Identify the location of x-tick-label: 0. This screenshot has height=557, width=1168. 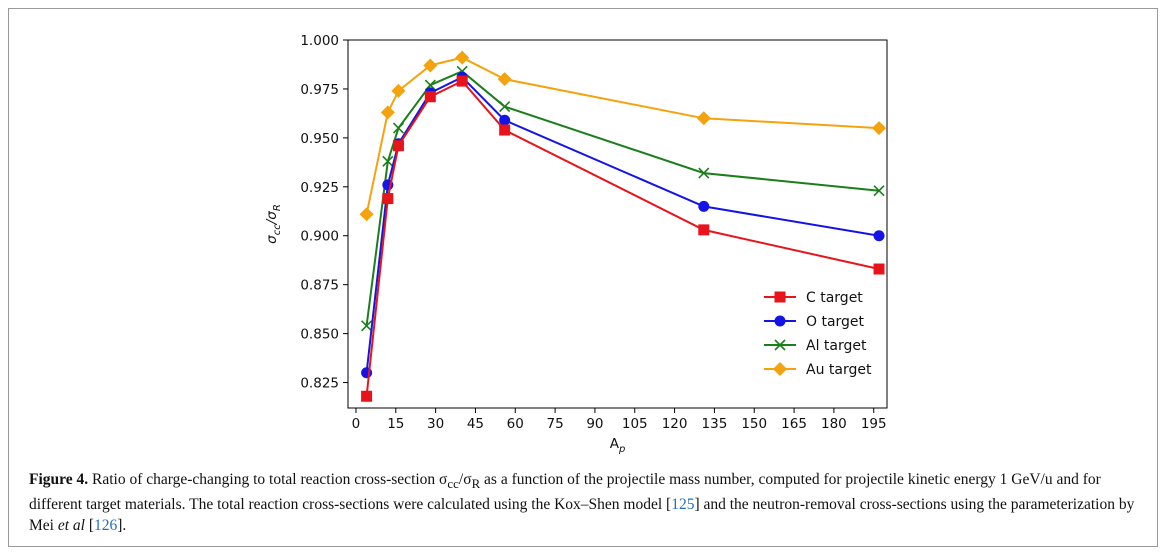
(356, 424).